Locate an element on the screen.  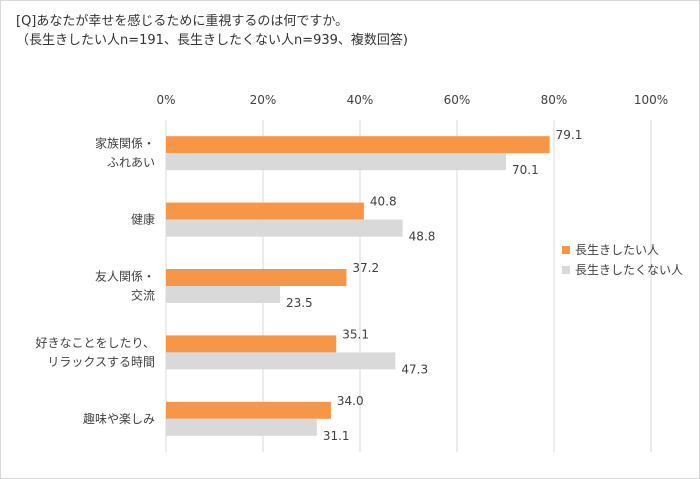
category-label: 友人関係・ is located at coordinates (125, 277).